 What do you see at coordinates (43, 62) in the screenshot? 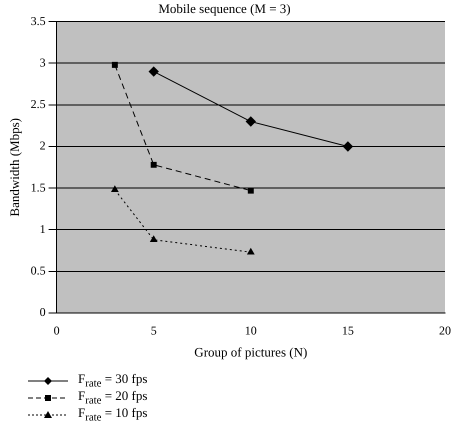
I see `y-tick-label: 3` at bounding box center [43, 62].